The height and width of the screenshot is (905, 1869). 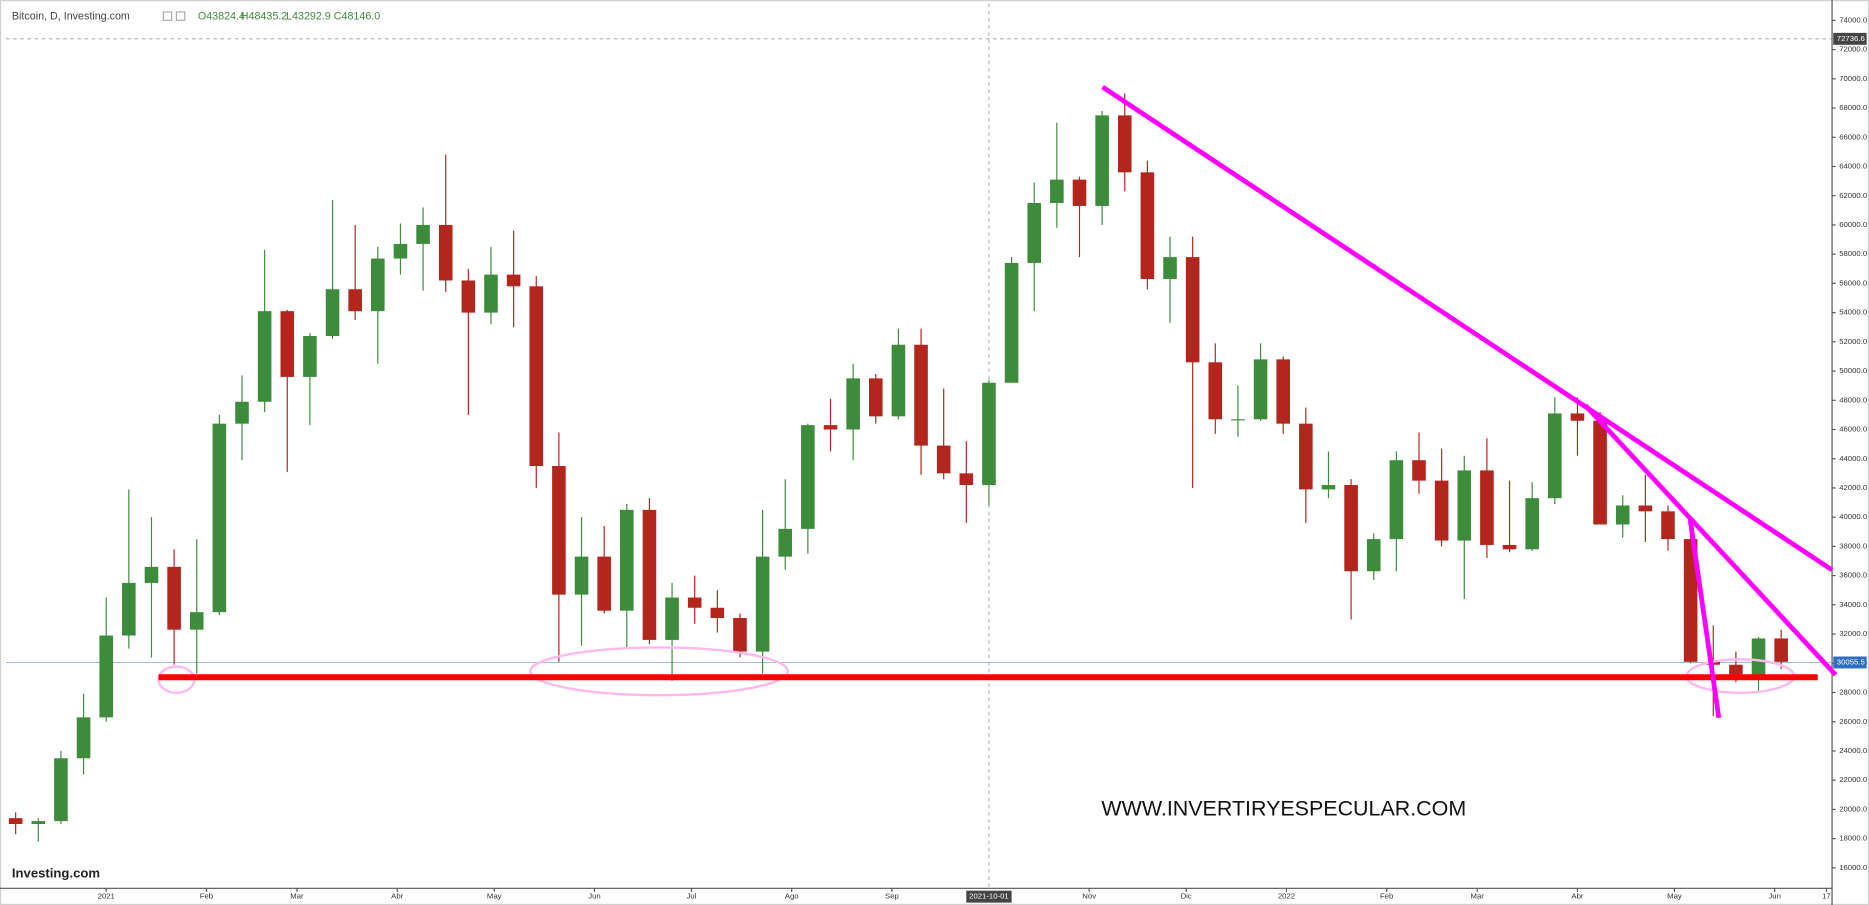 I want to click on crosshair-x-label: 2021-10-01, so click(x=989, y=896).